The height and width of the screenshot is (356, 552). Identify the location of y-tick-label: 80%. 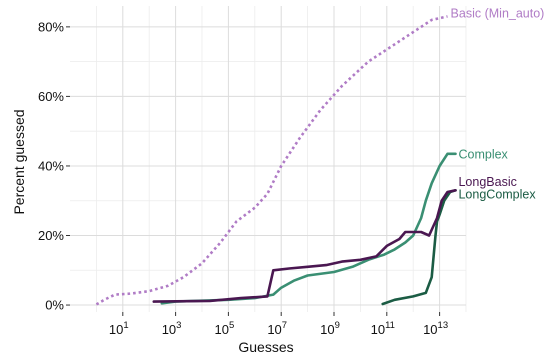
(51, 26).